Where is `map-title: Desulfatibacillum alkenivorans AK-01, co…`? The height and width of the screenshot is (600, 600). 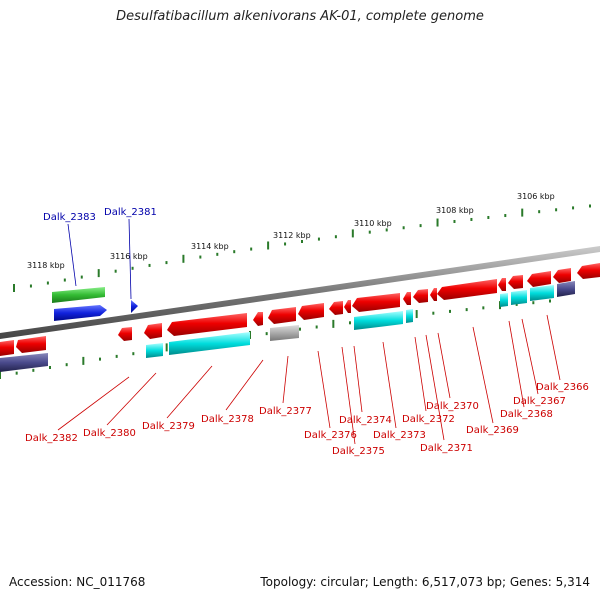 map-title: Desulfatibacillum alkenivorans AK-01, co… is located at coordinates (300, 16).